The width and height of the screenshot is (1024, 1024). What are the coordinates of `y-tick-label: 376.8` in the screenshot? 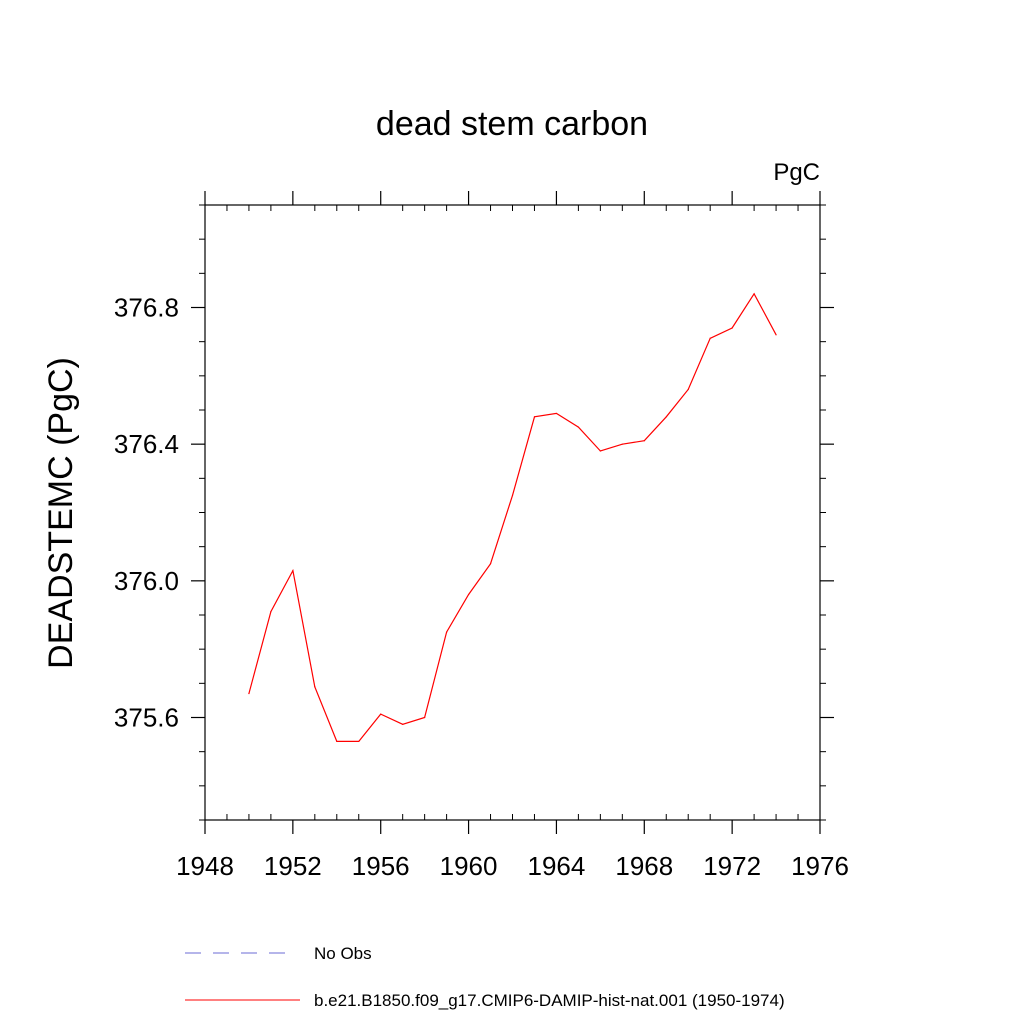 It's located at (146, 308).